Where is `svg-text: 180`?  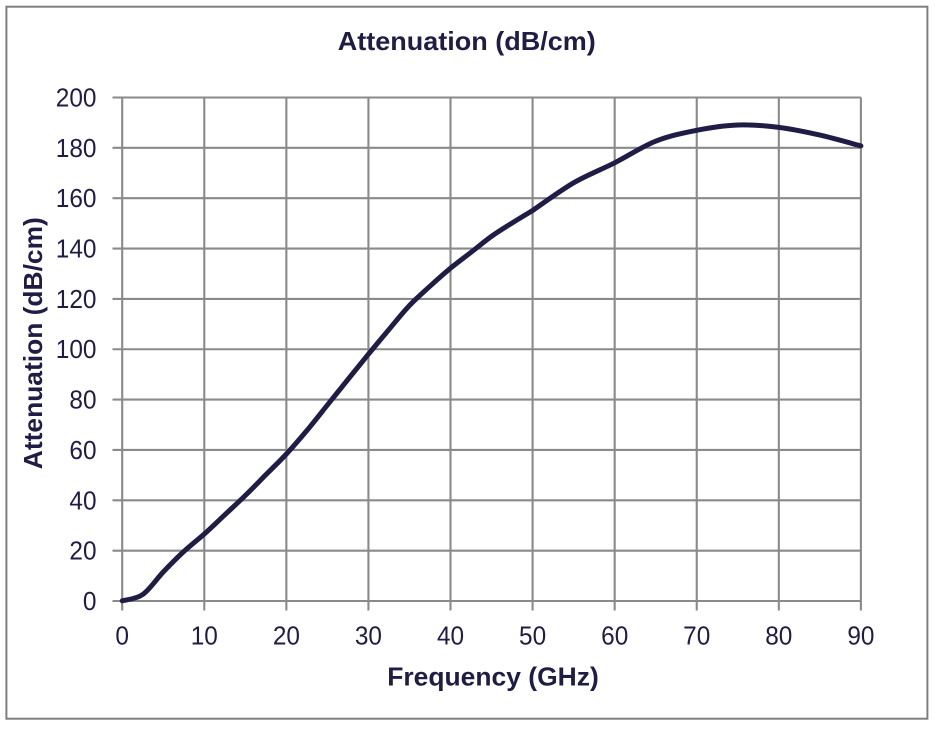
svg-text: 180 is located at coordinates (76, 148).